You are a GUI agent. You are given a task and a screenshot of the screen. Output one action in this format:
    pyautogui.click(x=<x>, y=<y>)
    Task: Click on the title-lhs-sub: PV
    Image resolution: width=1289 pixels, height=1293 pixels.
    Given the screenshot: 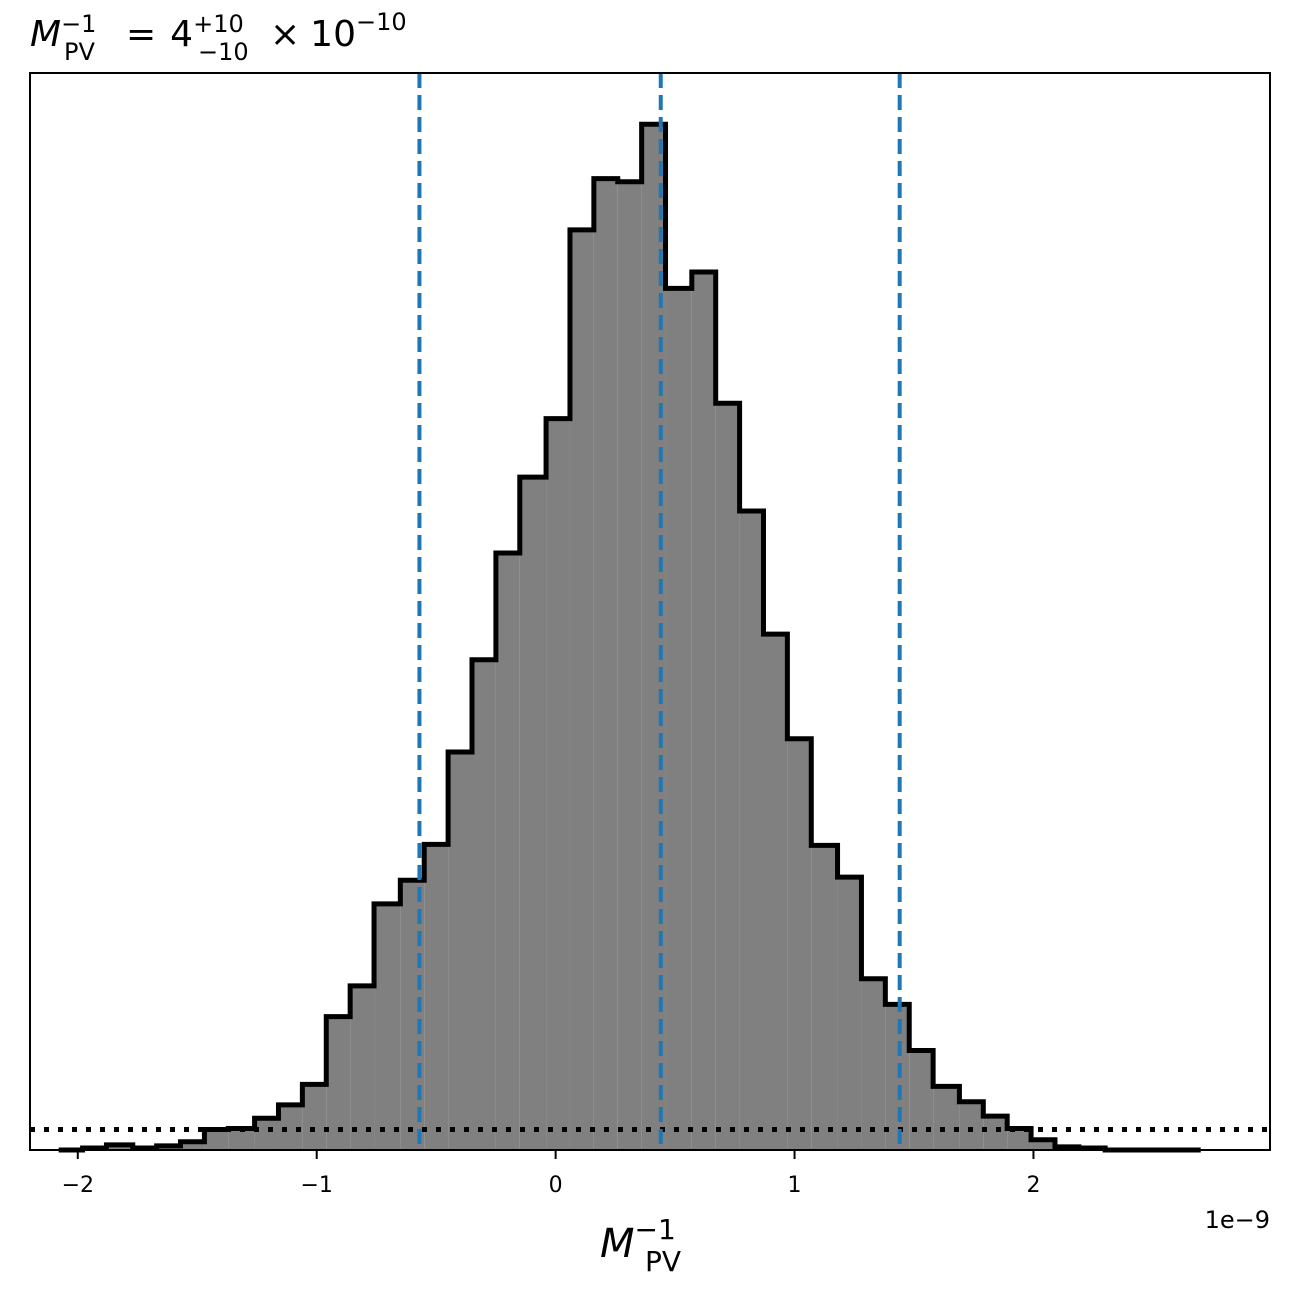 What is the action you would take?
    pyautogui.click(x=79, y=52)
    